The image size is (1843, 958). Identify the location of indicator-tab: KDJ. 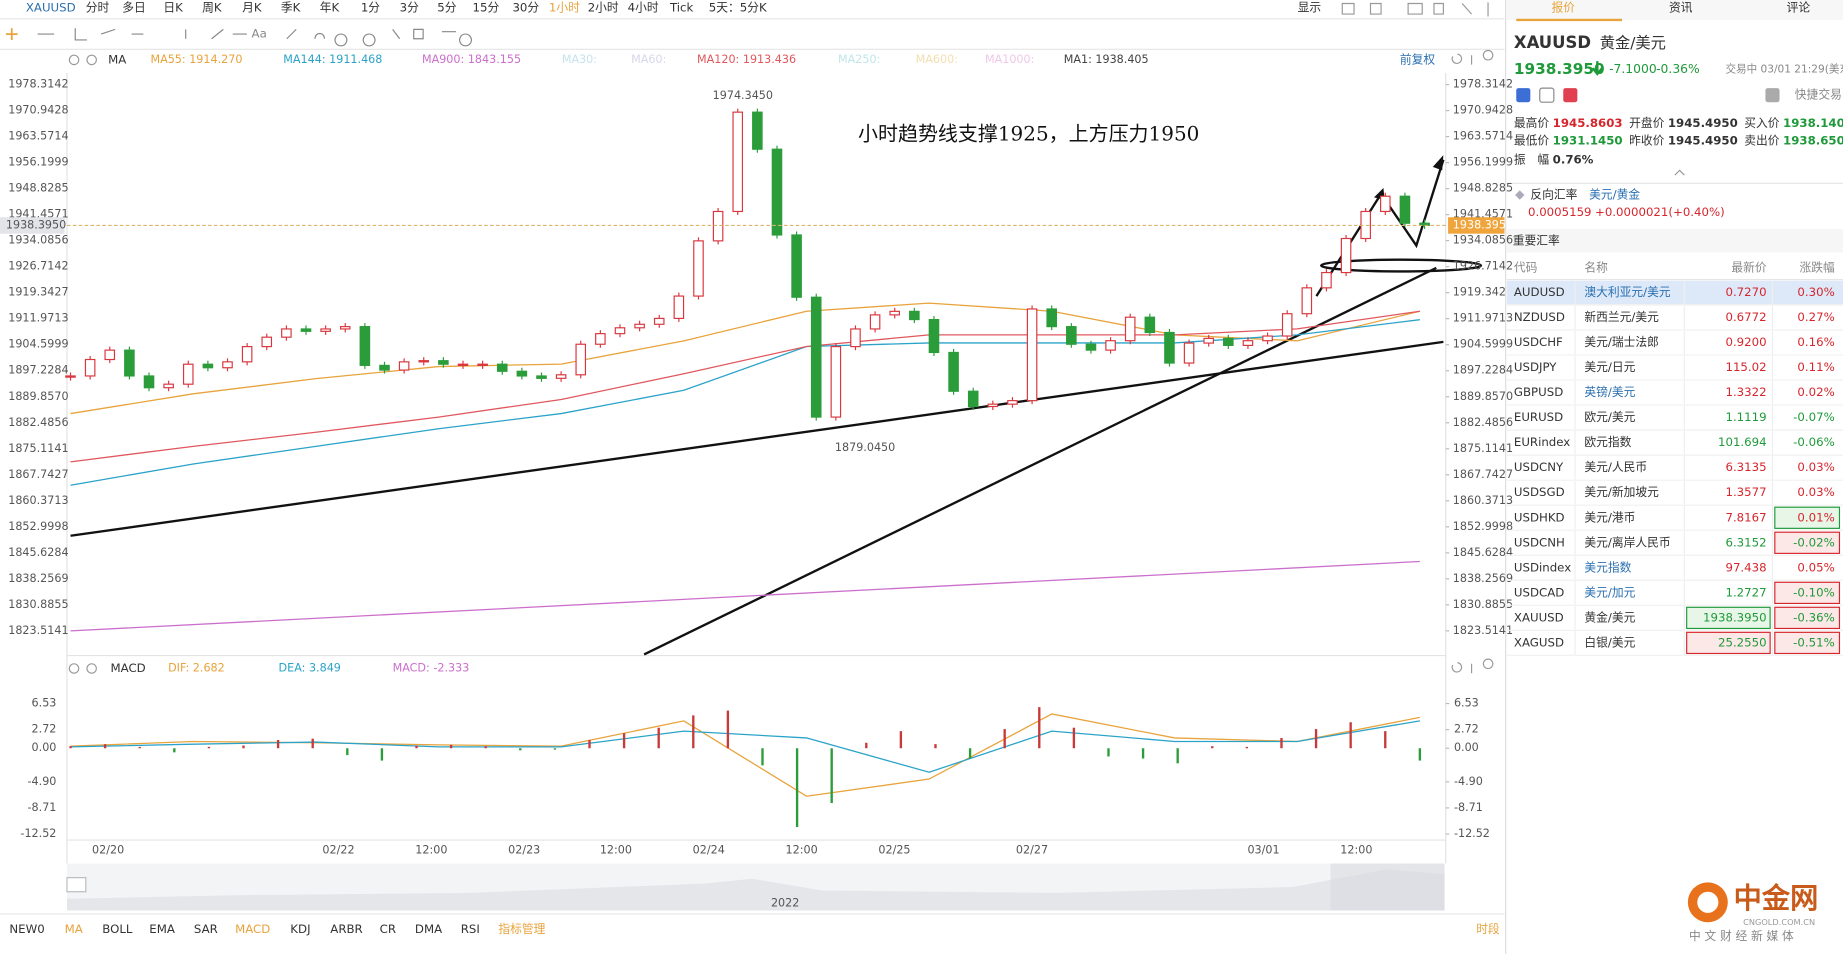
(300, 929).